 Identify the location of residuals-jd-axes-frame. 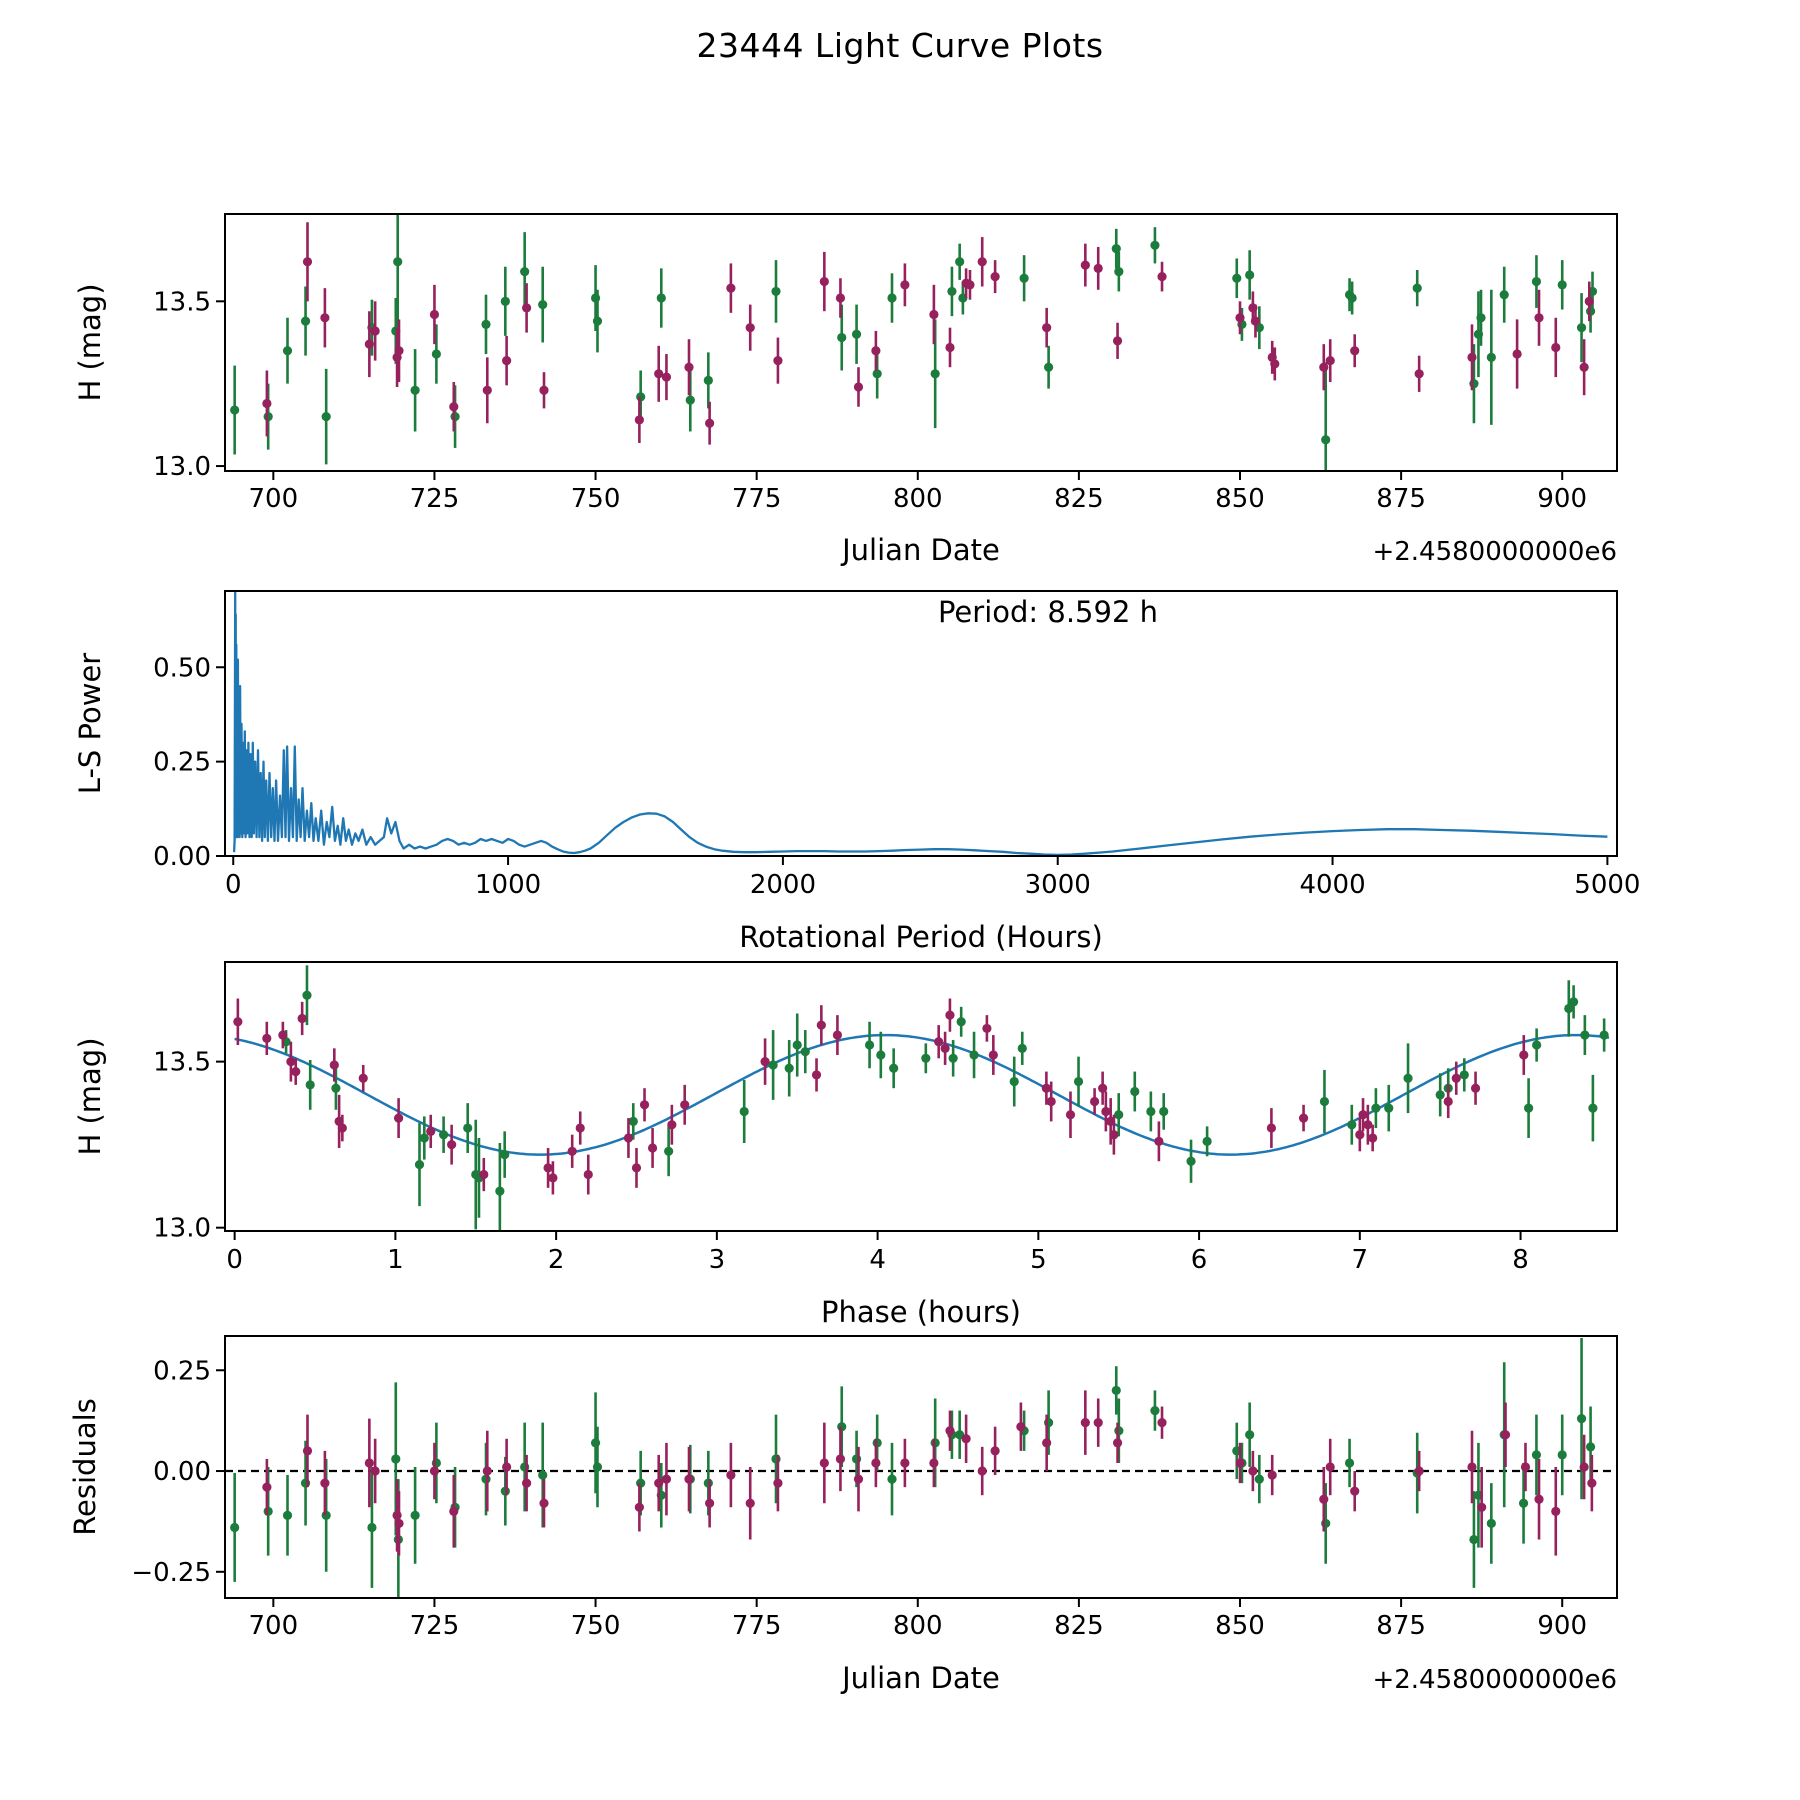
(921, 1467).